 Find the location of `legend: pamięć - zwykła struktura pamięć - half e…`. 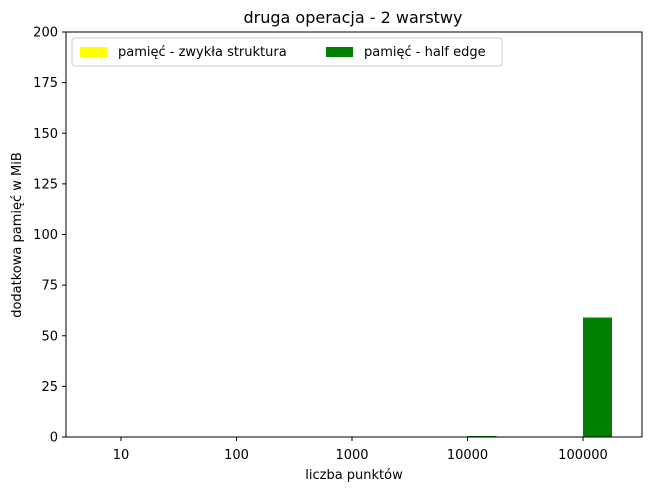

legend: pamięć - zwykła struktura pamięć - half e… is located at coordinates (287, 52).